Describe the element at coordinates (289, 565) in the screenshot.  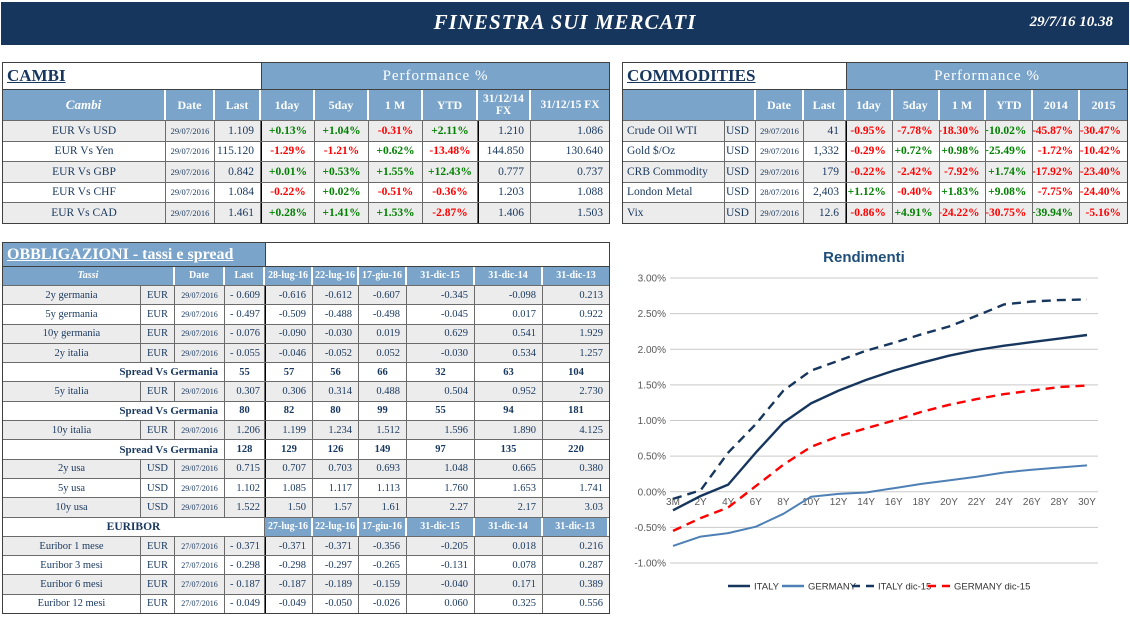
I see `cell-history: -0.298` at that location.